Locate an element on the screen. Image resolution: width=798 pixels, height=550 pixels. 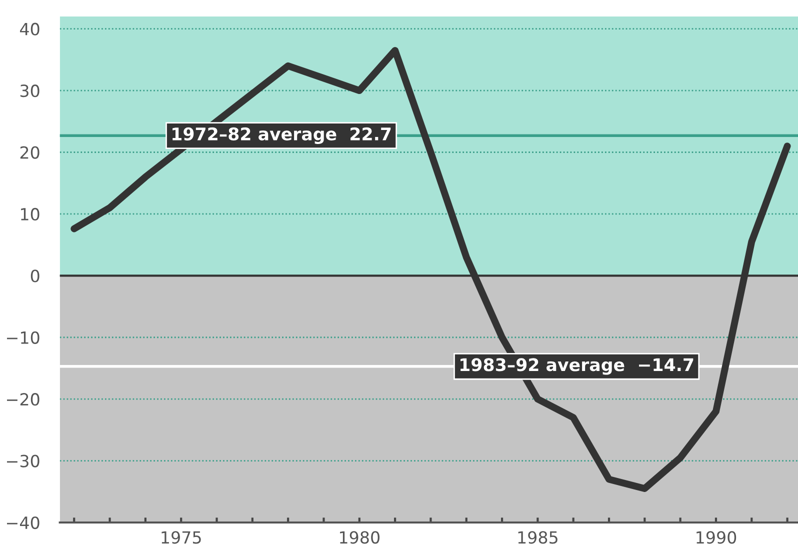
ref-line-label: 1972–82 average 22.7 is located at coordinates (281, 135).